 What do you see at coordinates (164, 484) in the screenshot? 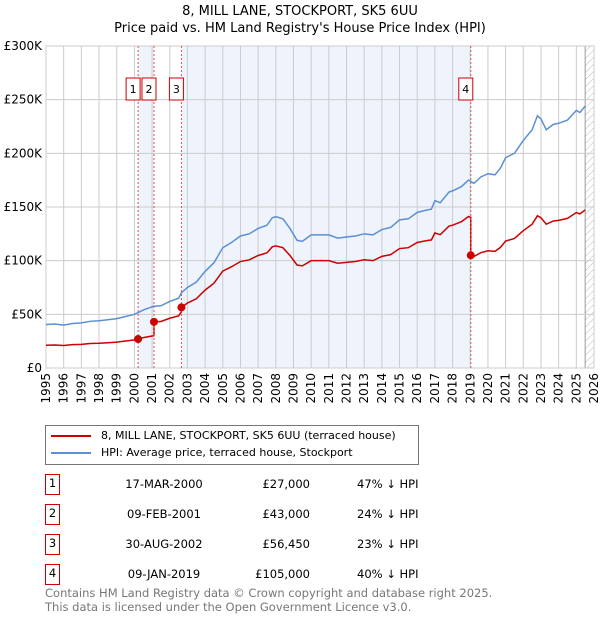
I see `sale-date: 17-MAR-2000` at bounding box center [164, 484].